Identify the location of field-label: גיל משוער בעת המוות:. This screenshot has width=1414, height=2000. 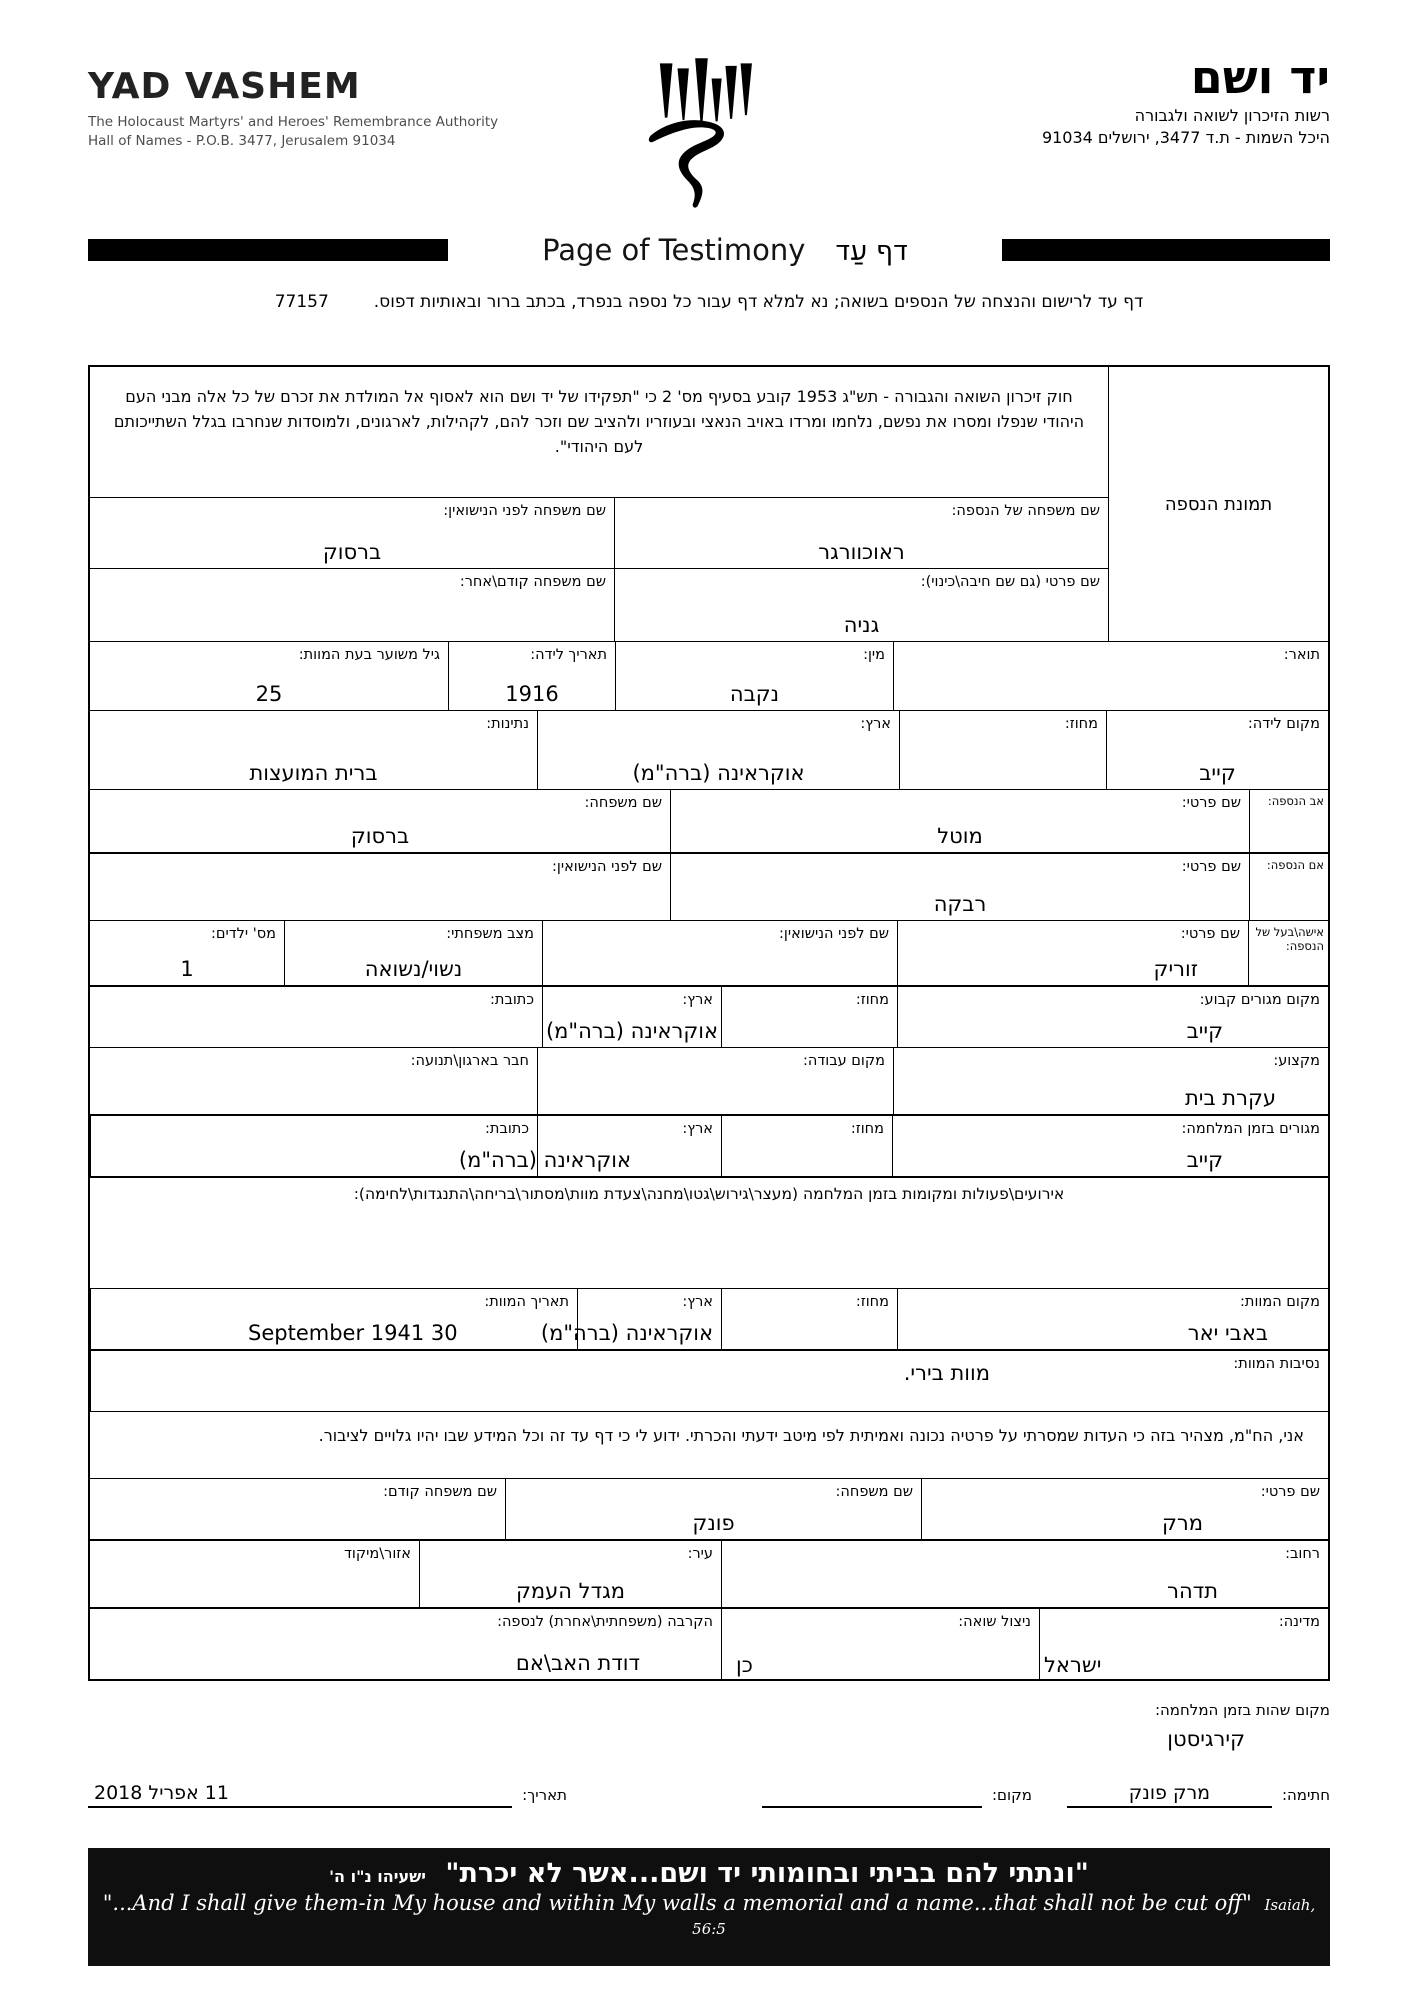
(369, 655).